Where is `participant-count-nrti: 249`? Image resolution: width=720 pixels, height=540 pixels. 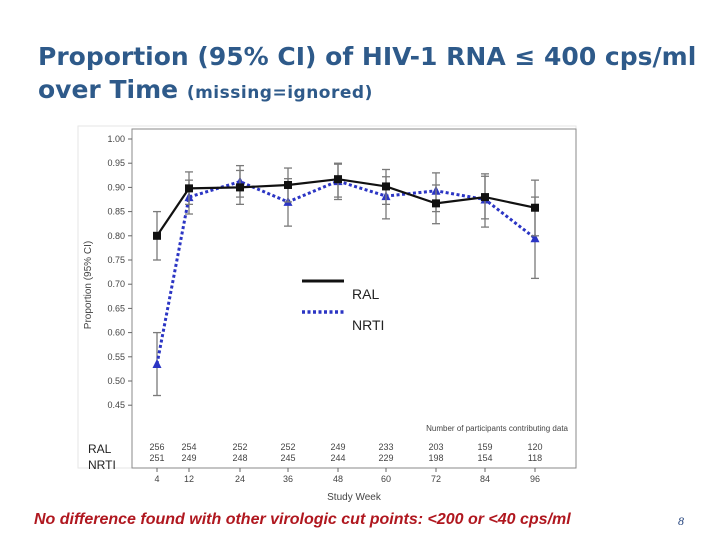 participant-count-nrti: 249 is located at coordinates (188, 458).